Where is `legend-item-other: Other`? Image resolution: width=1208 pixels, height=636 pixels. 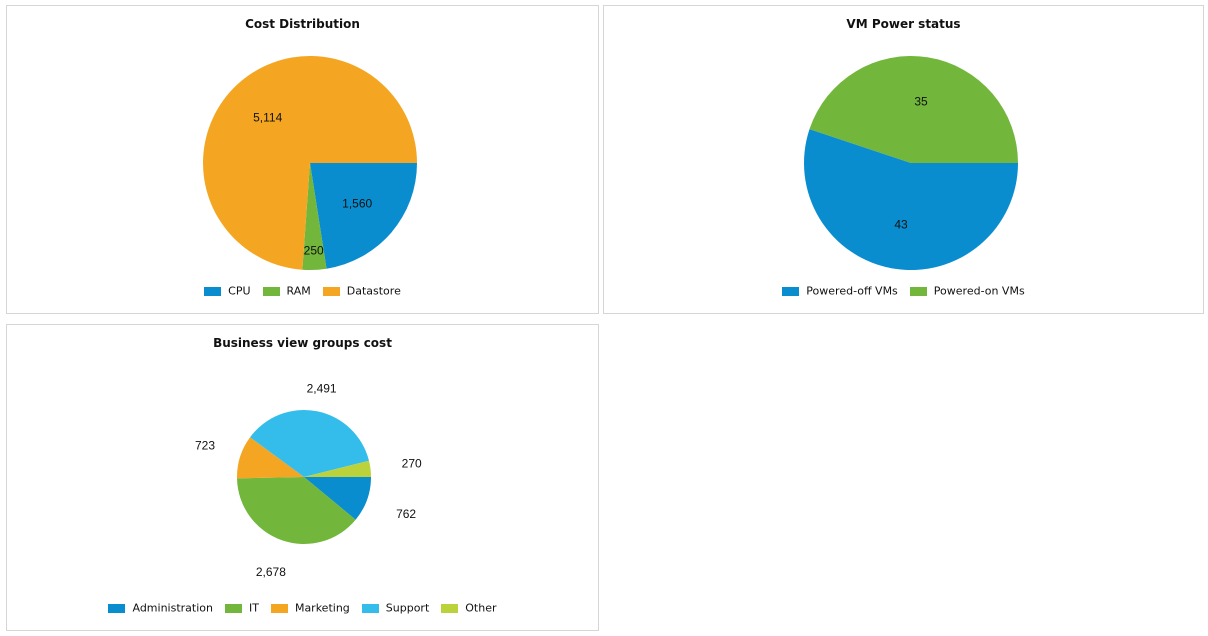 legend-item-other: Other is located at coordinates (469, 608).